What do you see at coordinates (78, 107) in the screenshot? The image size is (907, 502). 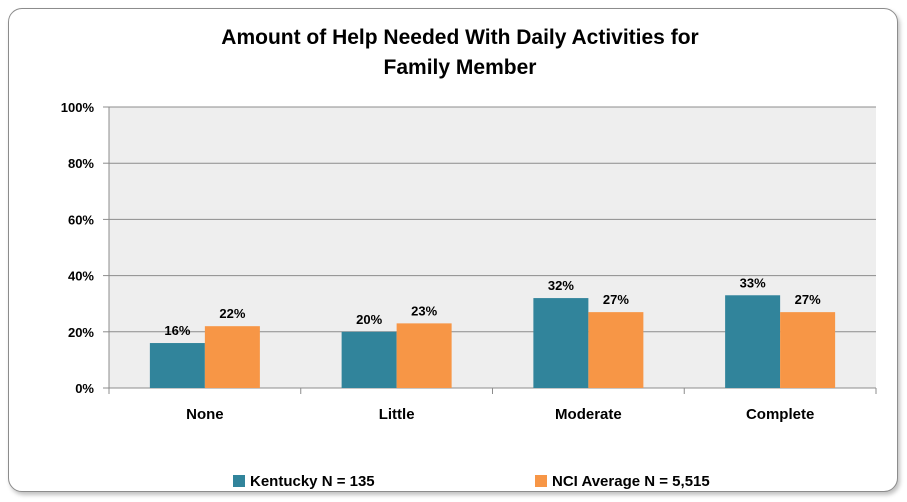 I see `y-tick-label: 100%` at bounding box center [78, 107].